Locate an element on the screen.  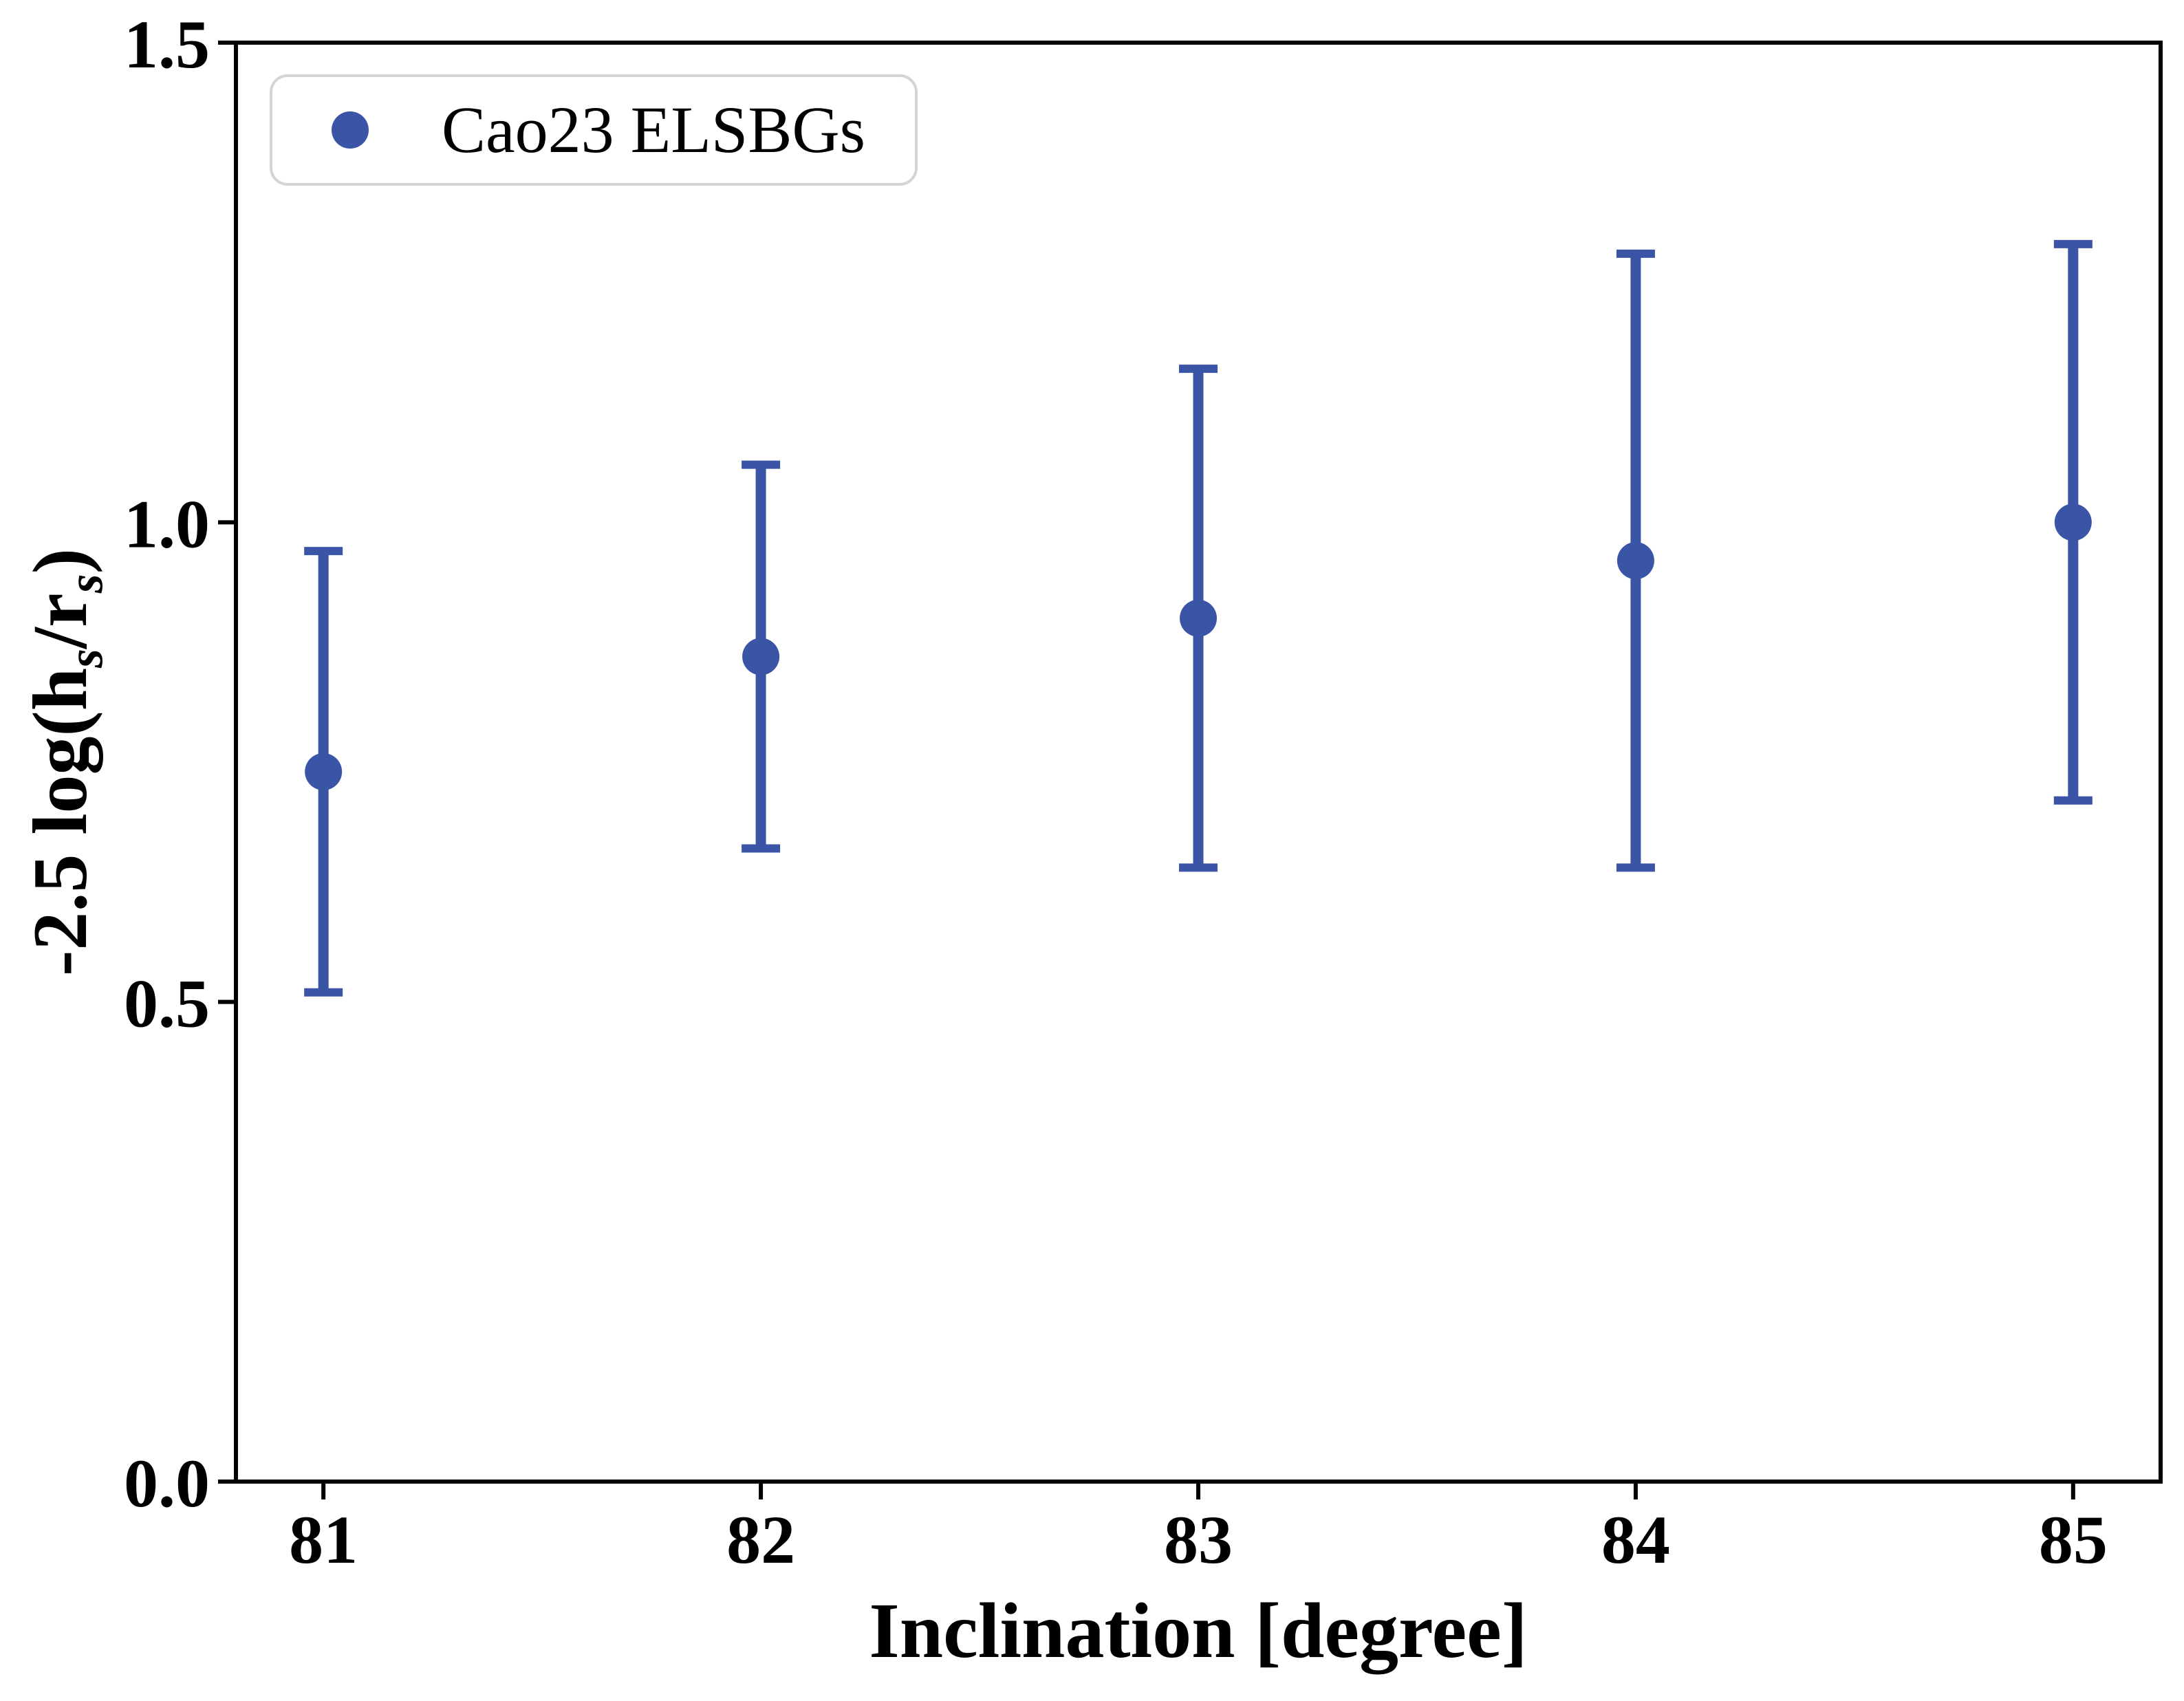
y-axis-label-part: ) is located at coordinates (60, 561).